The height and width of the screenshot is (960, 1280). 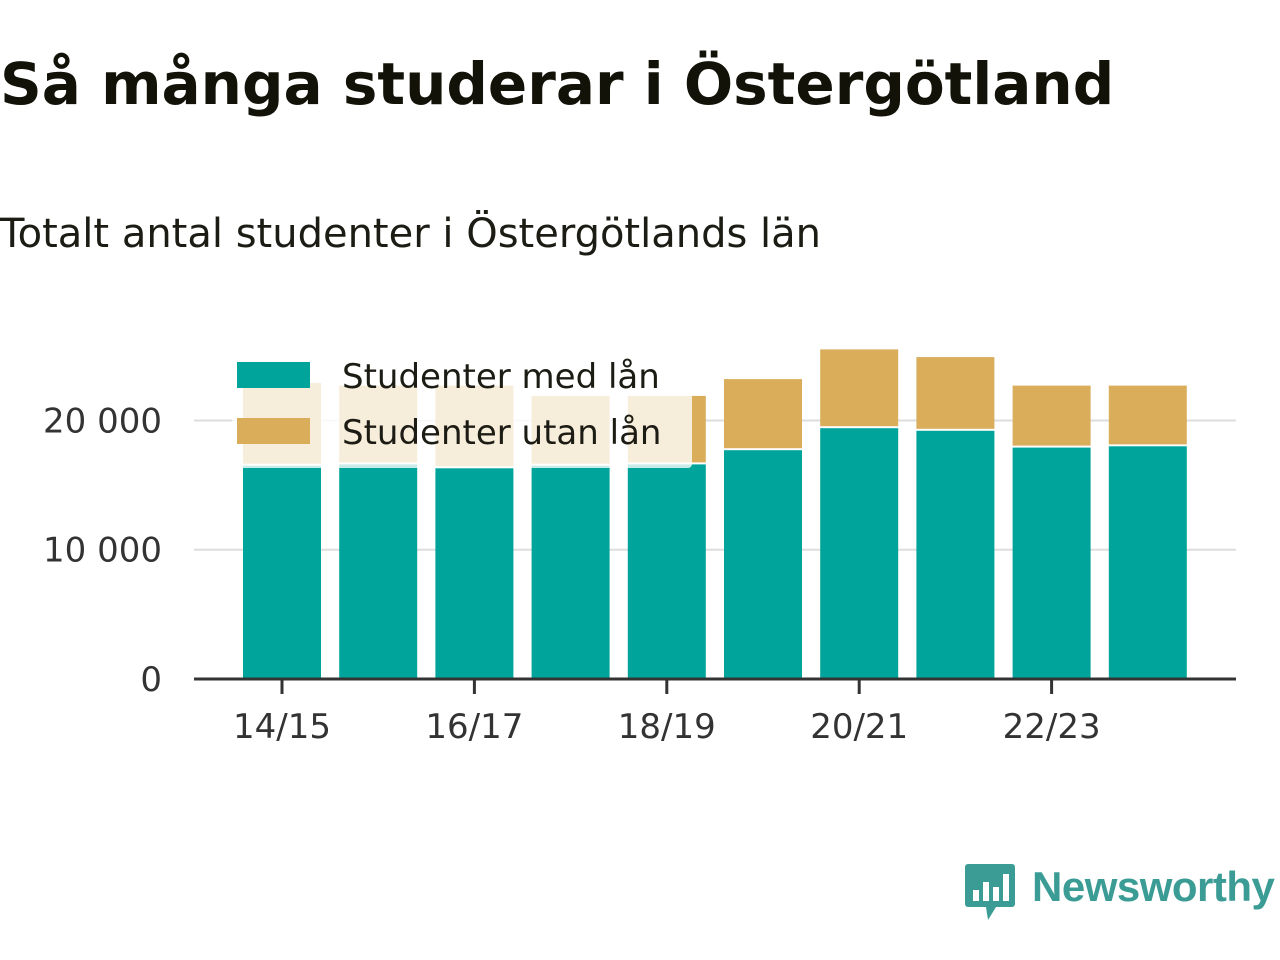 I want to click on x-tick-label: 16/17, so click(x=474, y=727).